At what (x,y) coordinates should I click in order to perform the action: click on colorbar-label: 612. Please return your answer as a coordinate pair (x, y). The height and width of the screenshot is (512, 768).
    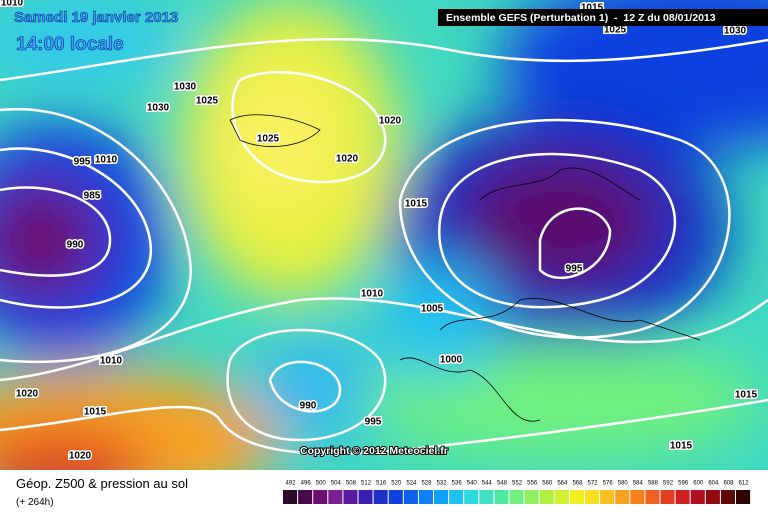
    Looking at the image, I should click on (744, 484).